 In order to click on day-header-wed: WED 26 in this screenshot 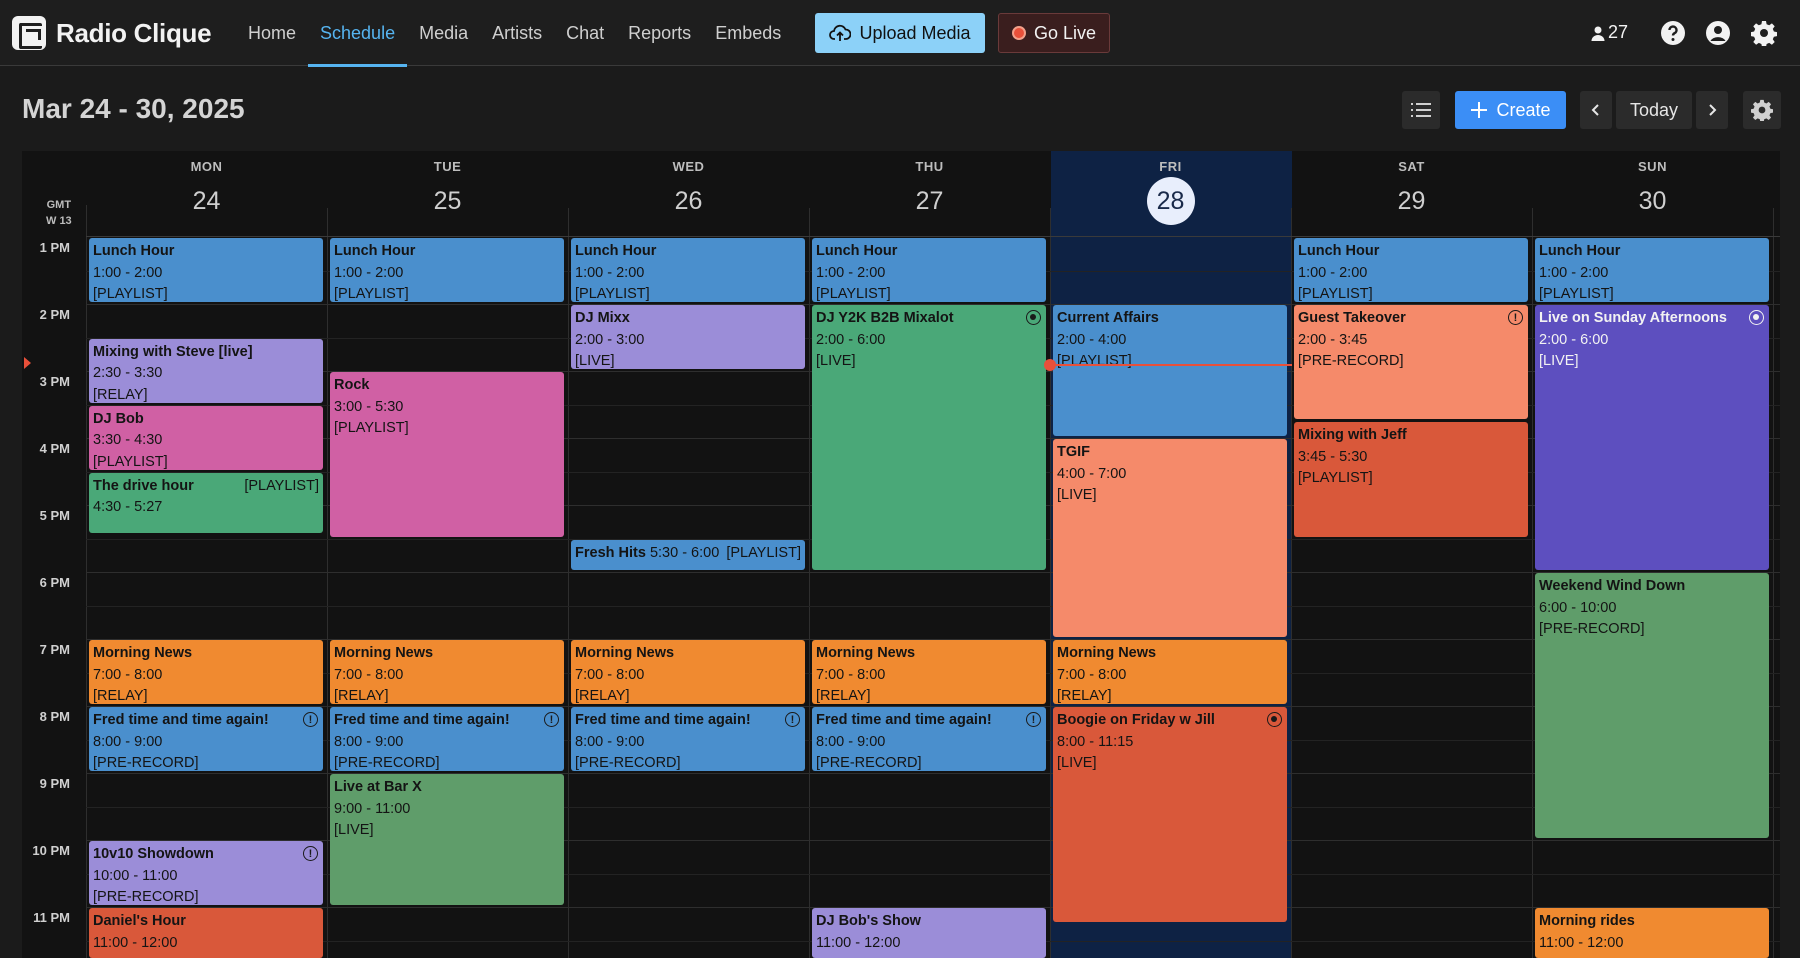, I will do `click(688, 194)`.